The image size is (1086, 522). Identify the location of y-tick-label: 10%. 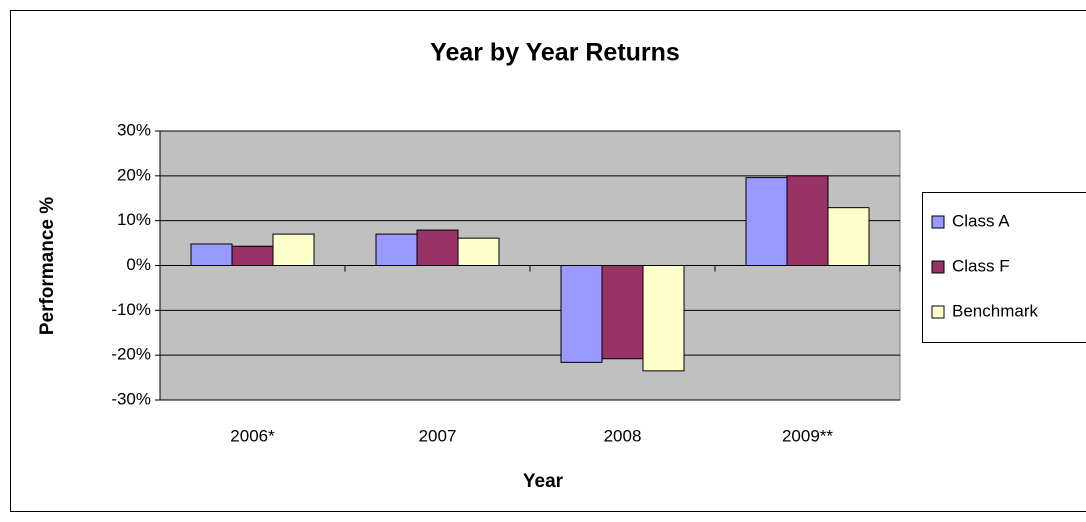
(134, 219).